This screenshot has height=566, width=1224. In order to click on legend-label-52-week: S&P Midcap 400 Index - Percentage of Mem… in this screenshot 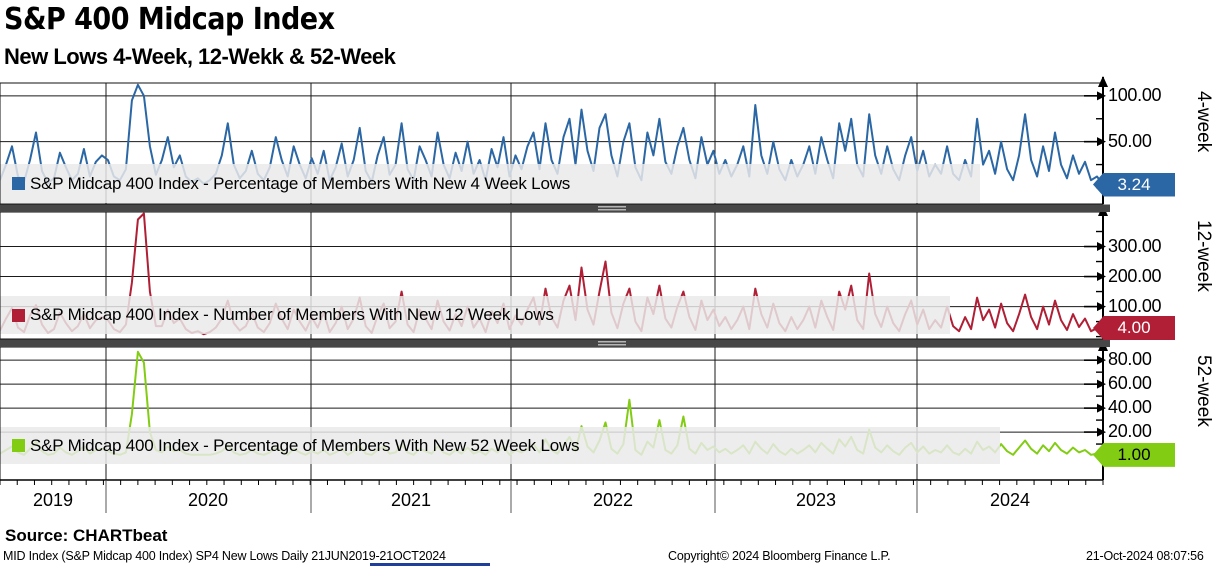, I will do `click(305, 445)`.